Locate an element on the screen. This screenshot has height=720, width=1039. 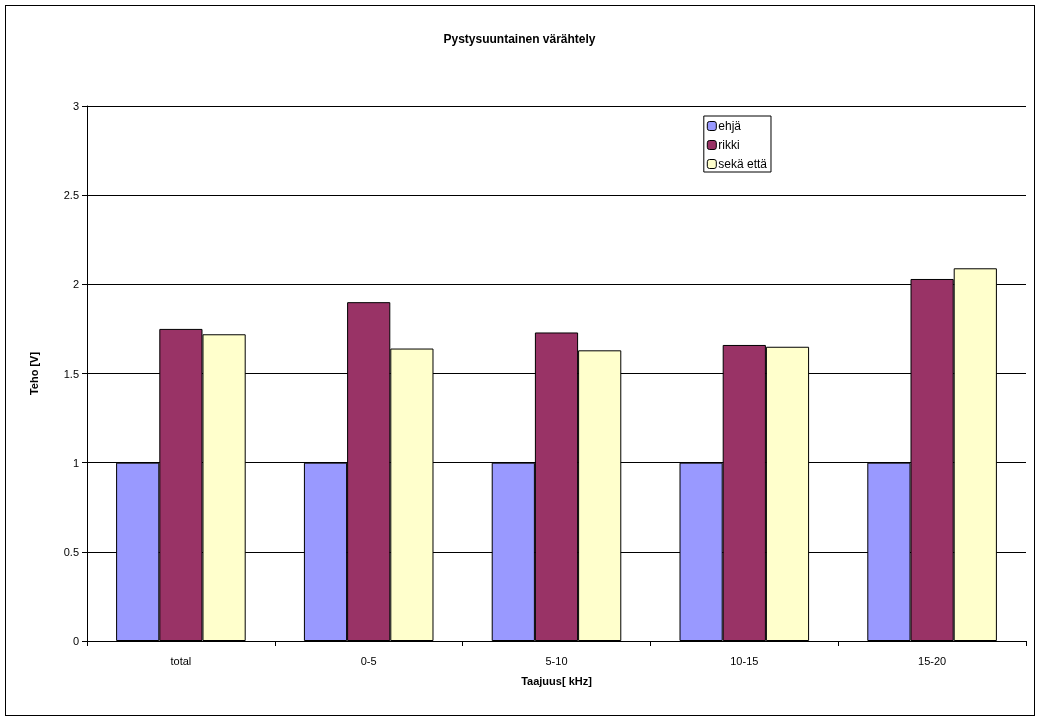
y-tick-label: 3 is located at coordinates (75, 106).